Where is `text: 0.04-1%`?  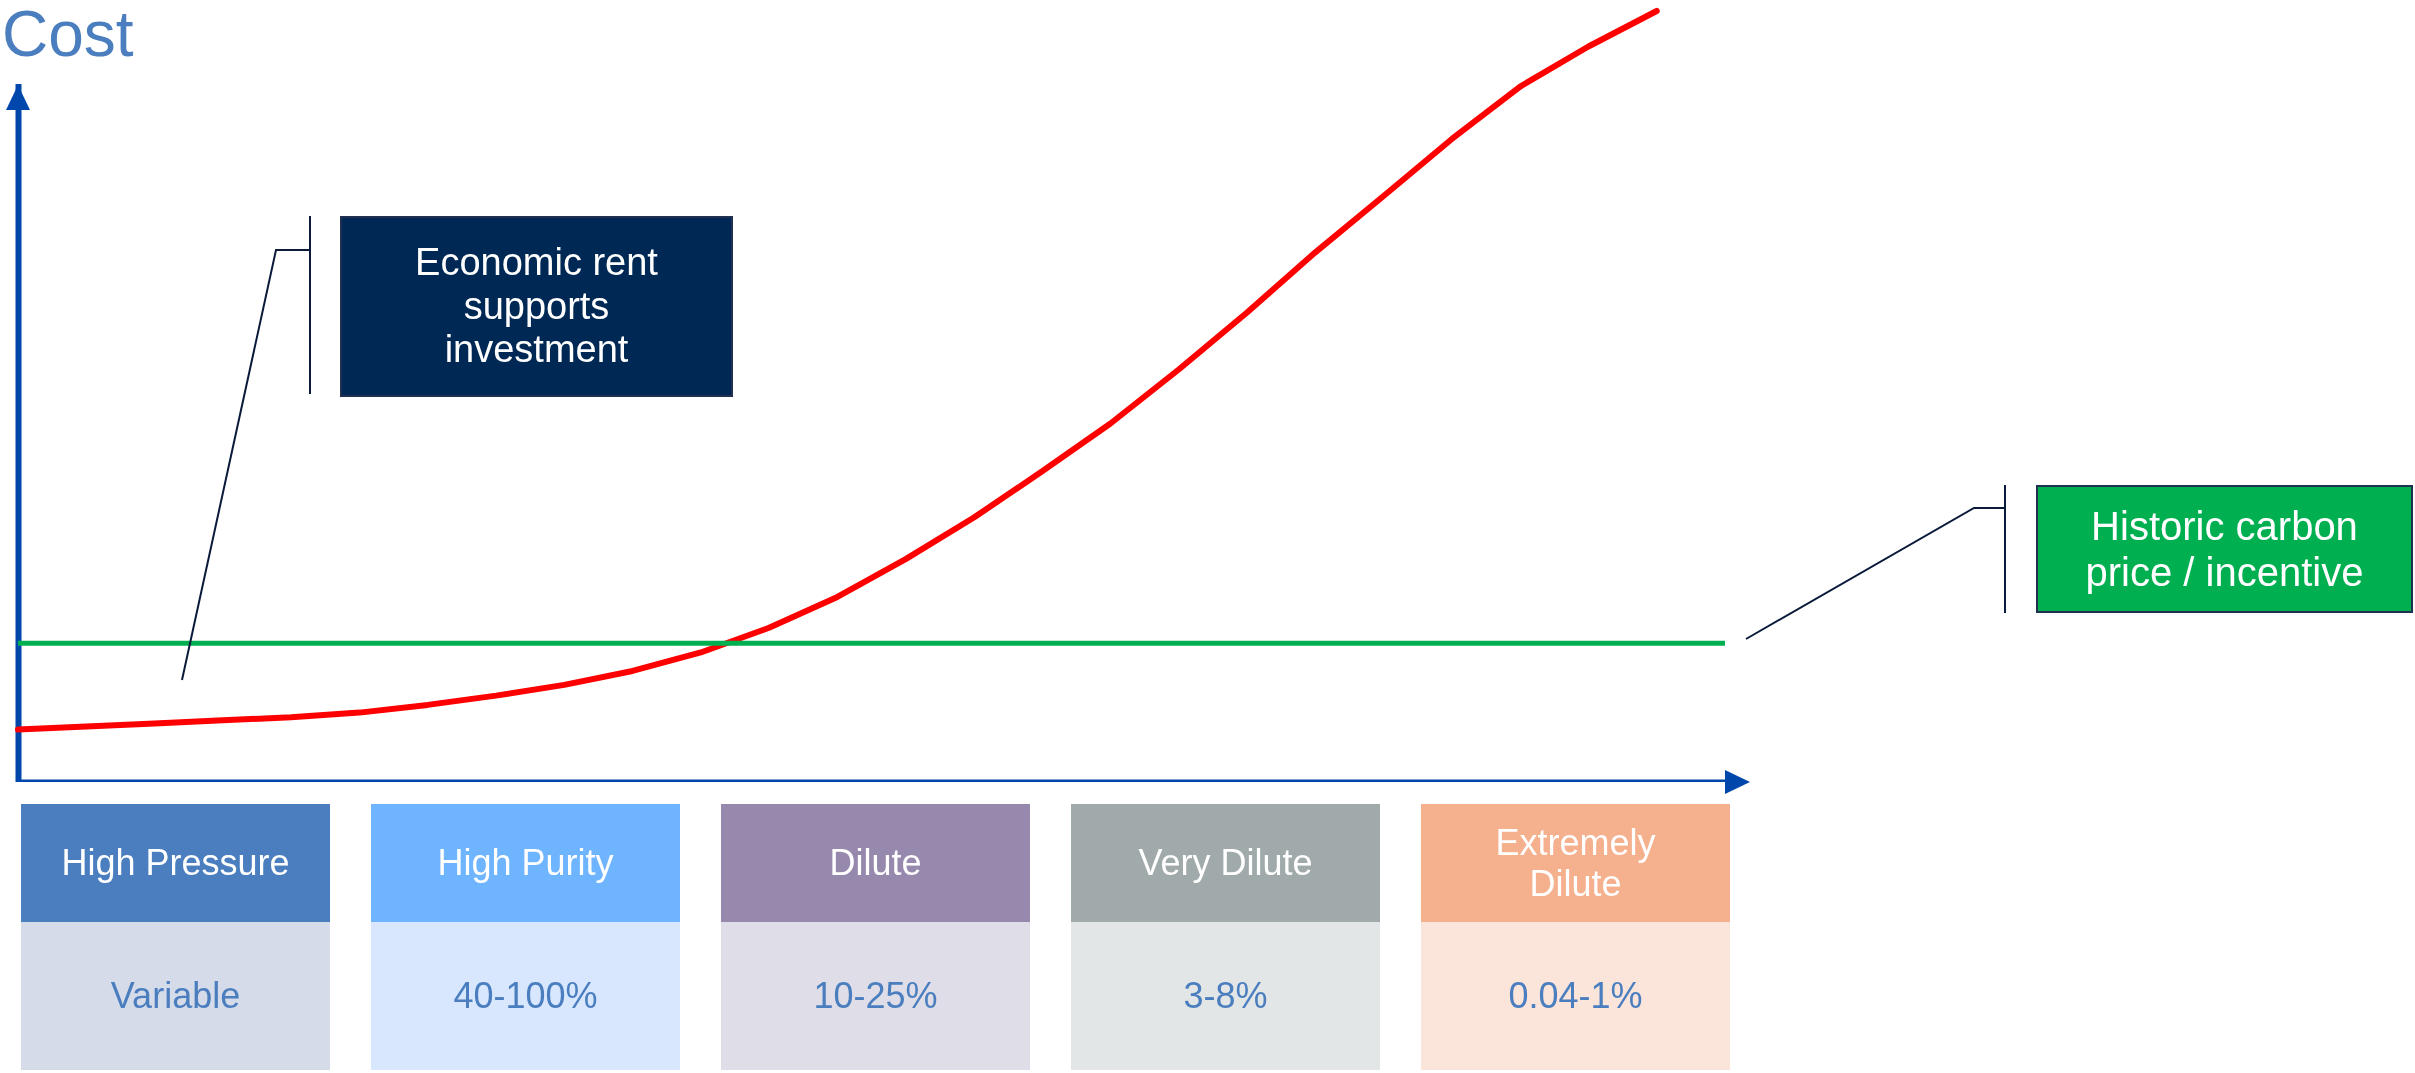 text: 0.04-1% is located at coordinates (1575, 996).